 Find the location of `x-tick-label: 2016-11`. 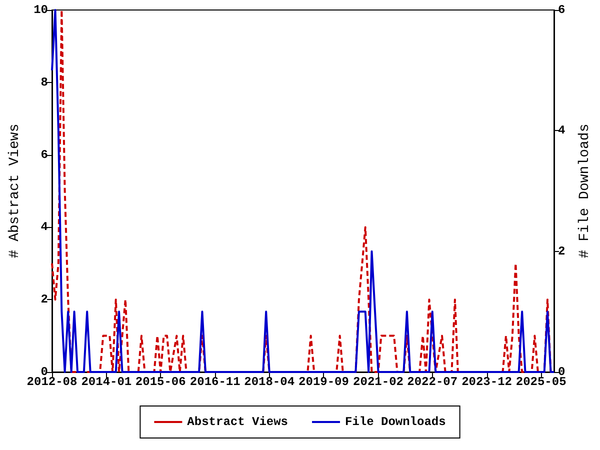

x-tick-label: 2016-11 is located at coordinates (215, 382).